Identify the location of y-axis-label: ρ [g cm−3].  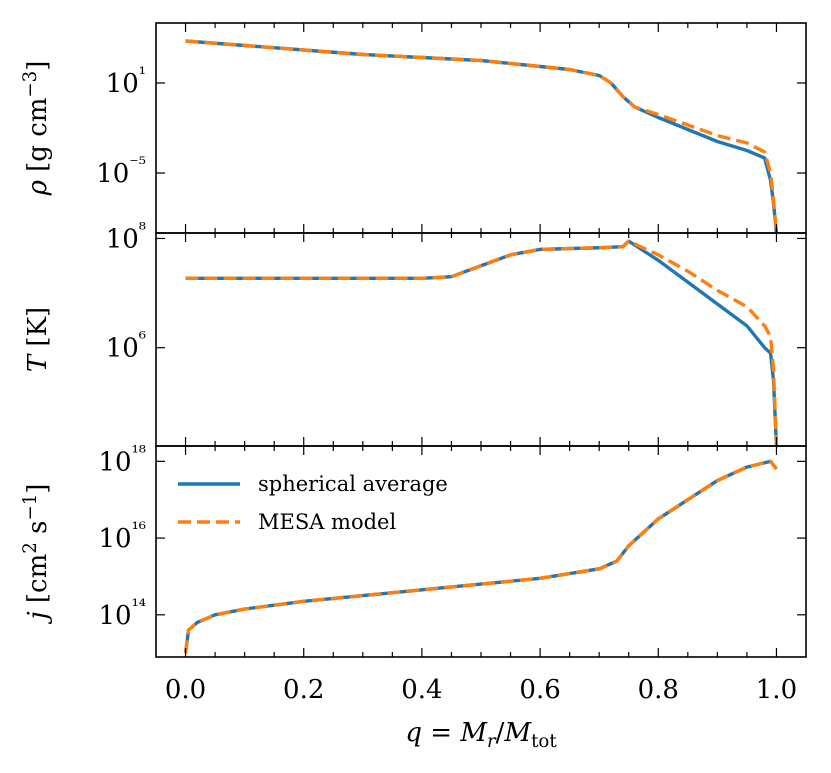
(36, 129).